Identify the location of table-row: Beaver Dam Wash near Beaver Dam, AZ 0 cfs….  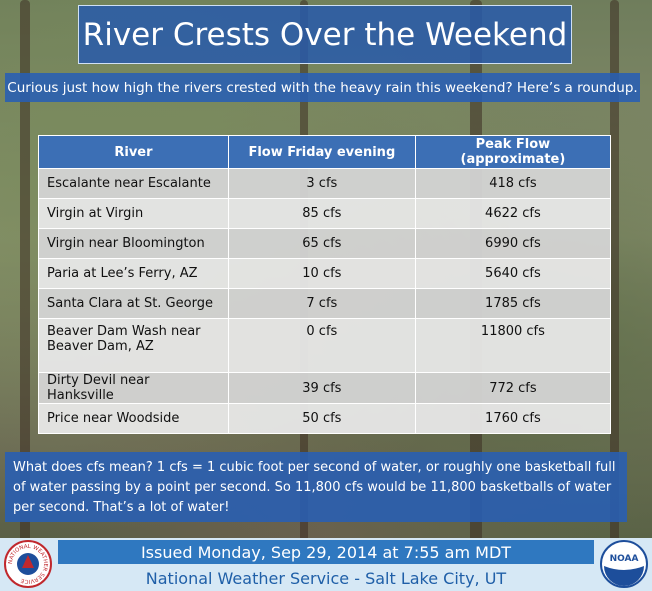
(325, 345).